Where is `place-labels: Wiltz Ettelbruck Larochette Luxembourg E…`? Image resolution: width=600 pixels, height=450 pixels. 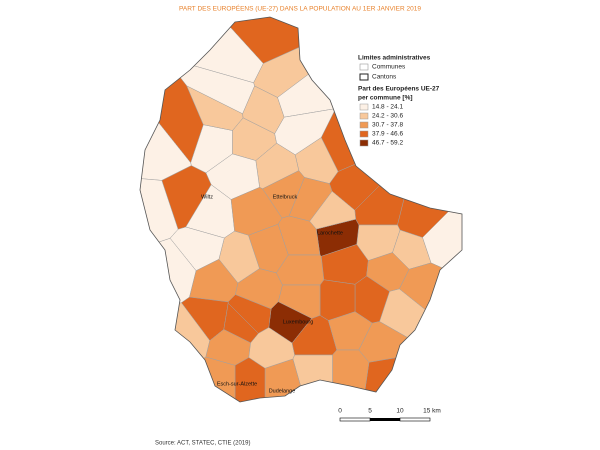
place-labels: Wiltz Ettelbruck Larochette Luxembourg E… is located at coordinates (272, 294).